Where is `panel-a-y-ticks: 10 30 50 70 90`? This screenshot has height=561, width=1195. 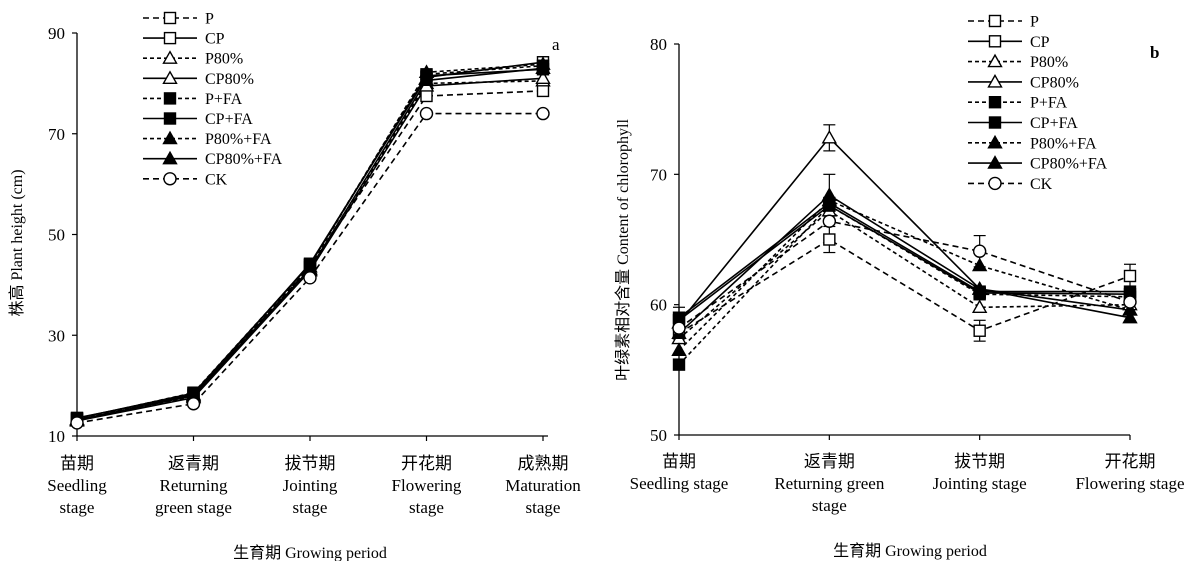
panel-a-y-ticks: 10 30 50 70 90 is located at coordinates (62, 235).